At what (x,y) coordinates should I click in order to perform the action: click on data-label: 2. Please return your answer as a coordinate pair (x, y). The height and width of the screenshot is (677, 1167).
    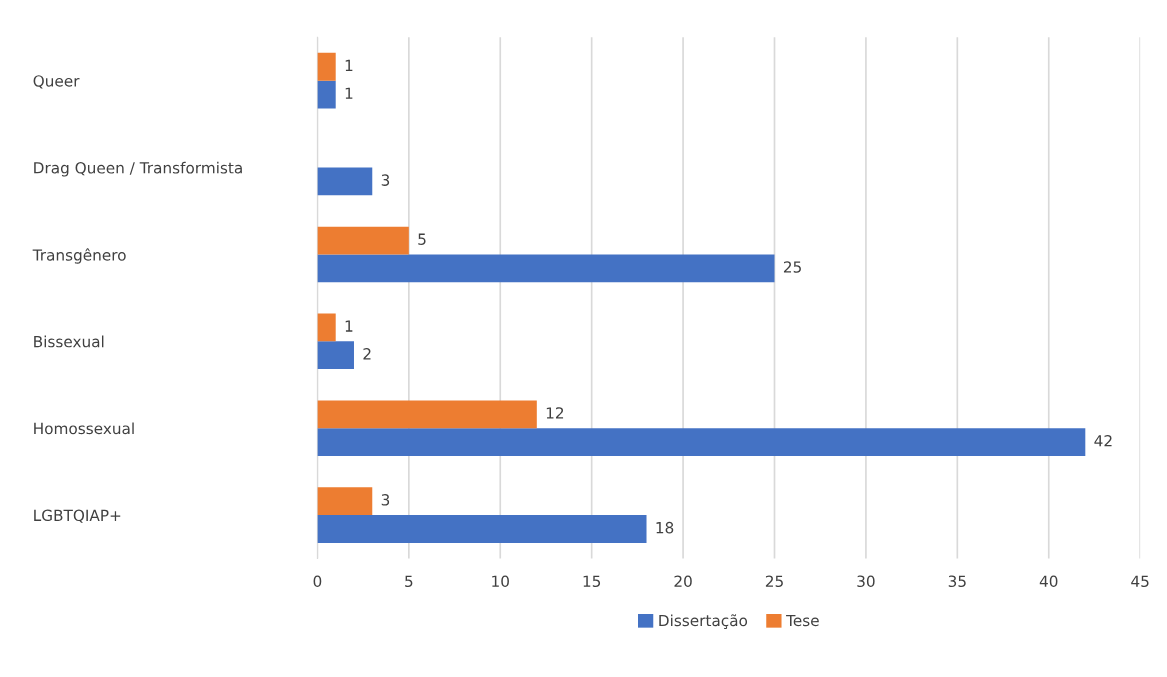
    Looking at the image, I should click on (367, 354).